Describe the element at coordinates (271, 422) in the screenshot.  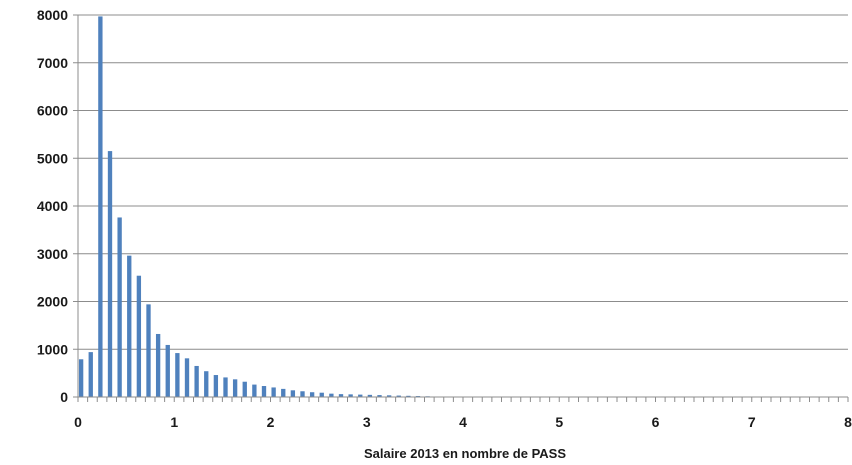
I see `x-tick-label: 2` at that location.